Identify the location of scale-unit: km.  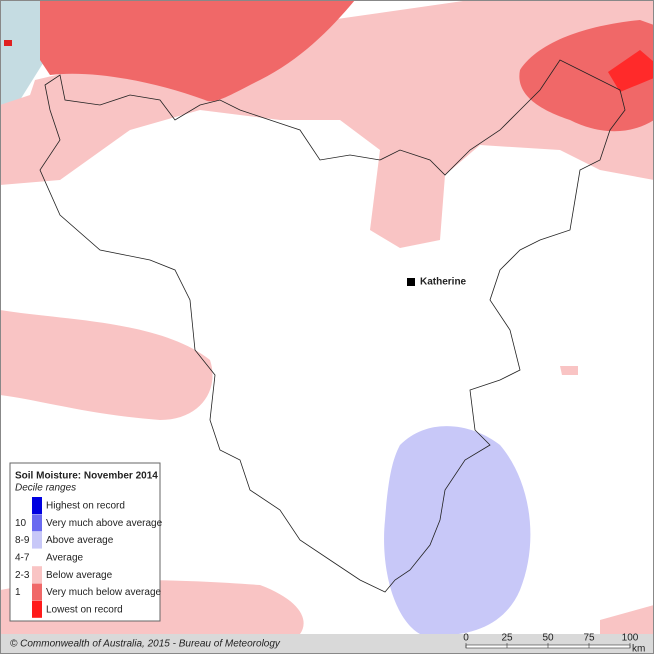
(638, 649).